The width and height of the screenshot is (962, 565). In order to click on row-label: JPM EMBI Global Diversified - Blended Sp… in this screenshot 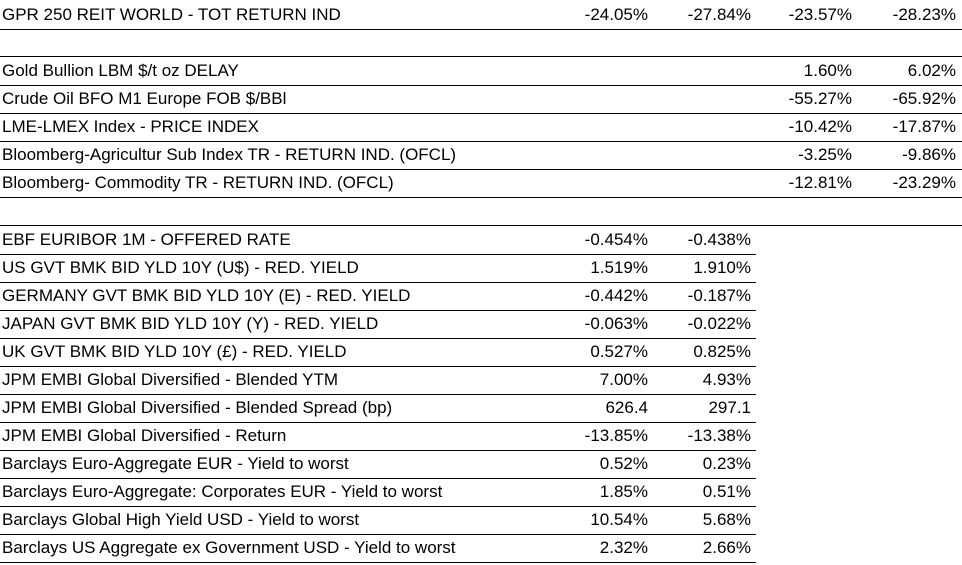, I will do `click(197, 407)`.